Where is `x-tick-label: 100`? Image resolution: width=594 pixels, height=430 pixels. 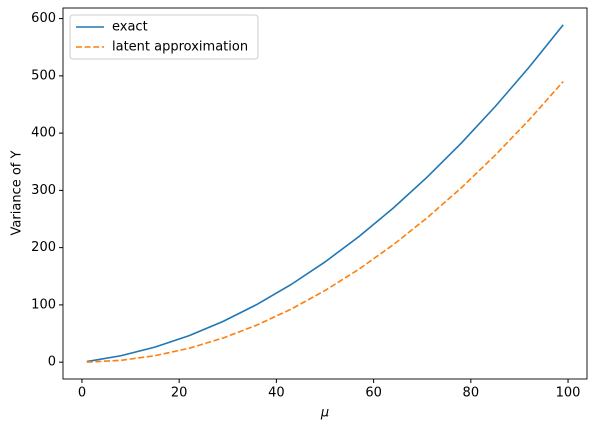 x-tick-label: 100 is located at coordinates (568, 393).